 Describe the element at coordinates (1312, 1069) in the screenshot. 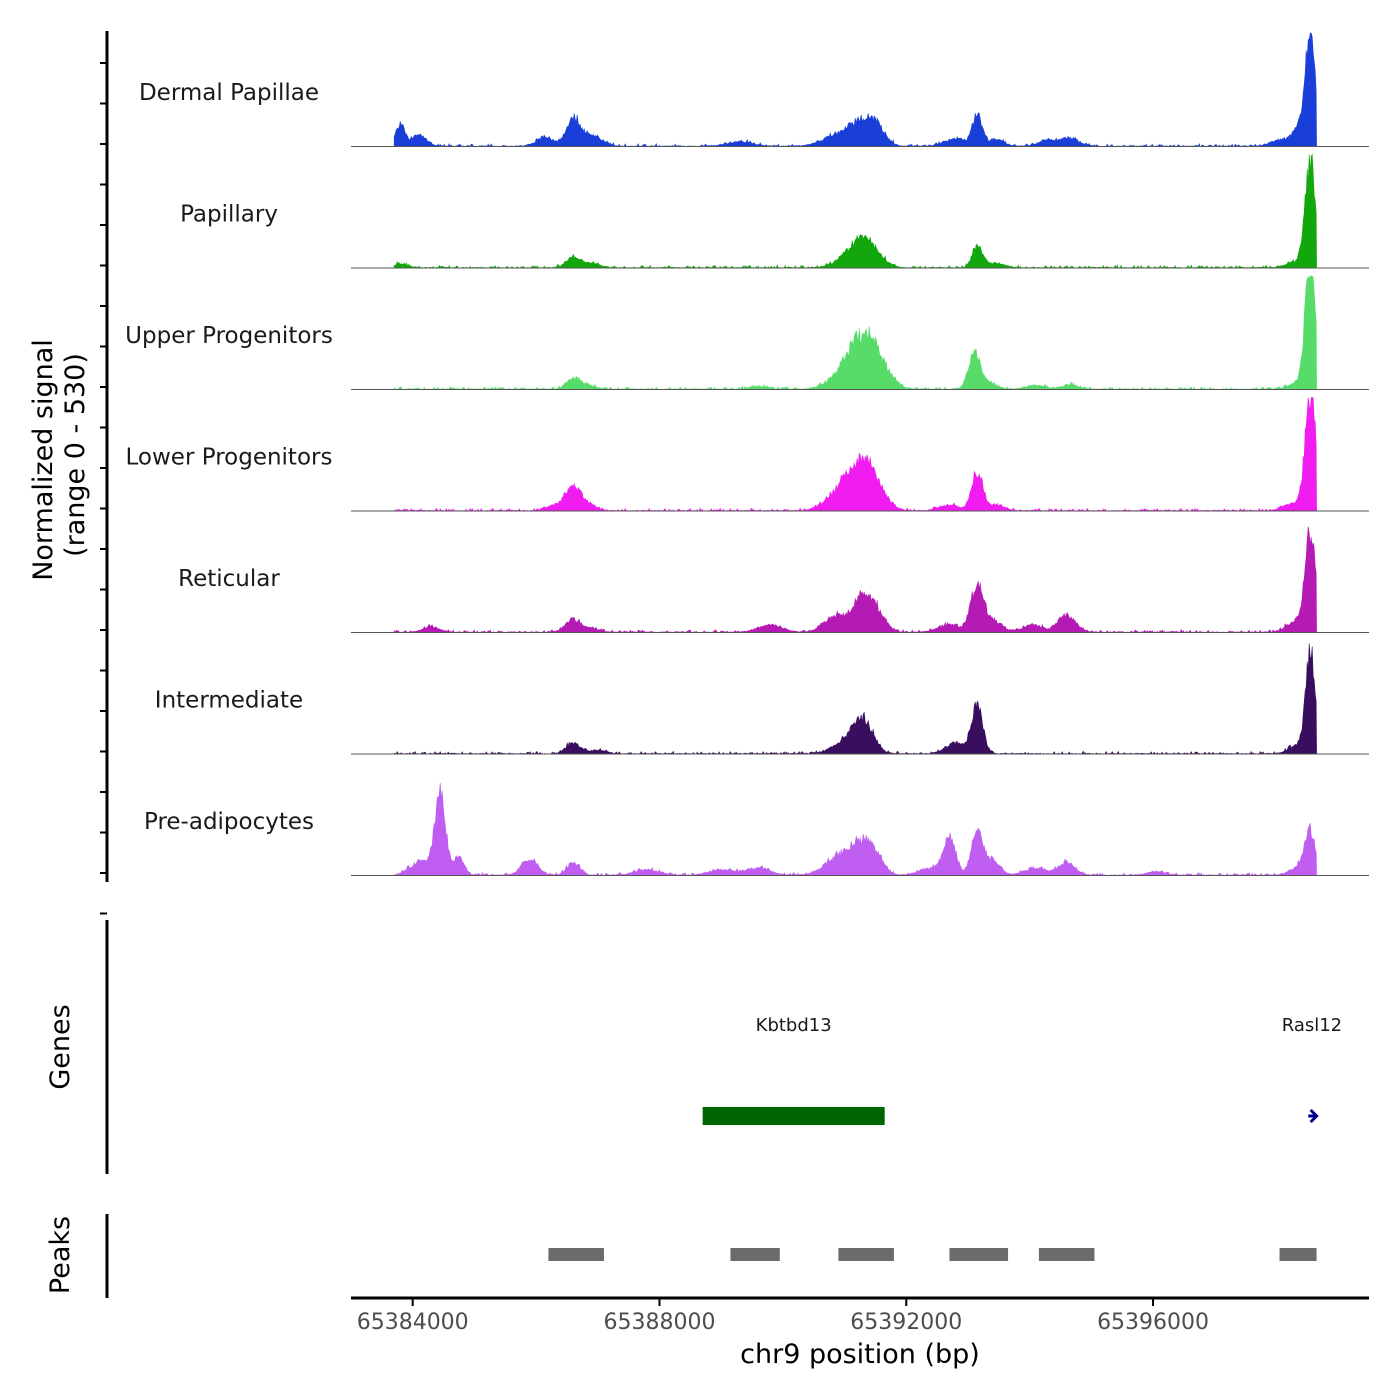

I see `gene-rasl12: Rasl12` at that location.